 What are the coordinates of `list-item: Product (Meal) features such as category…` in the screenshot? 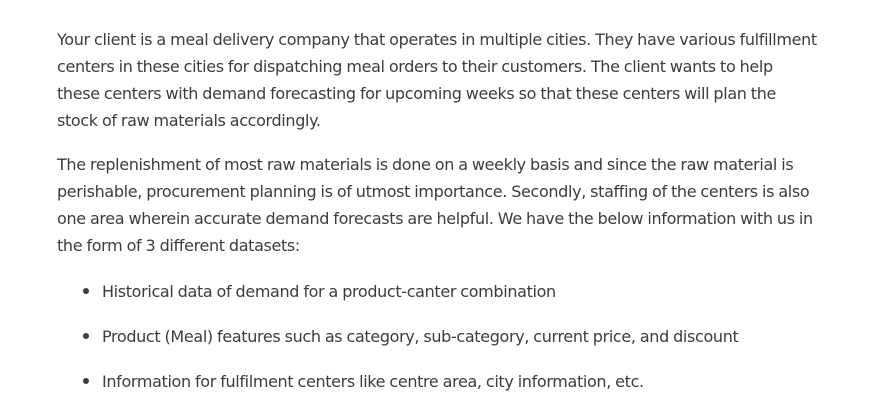 It's located at (460, 336).